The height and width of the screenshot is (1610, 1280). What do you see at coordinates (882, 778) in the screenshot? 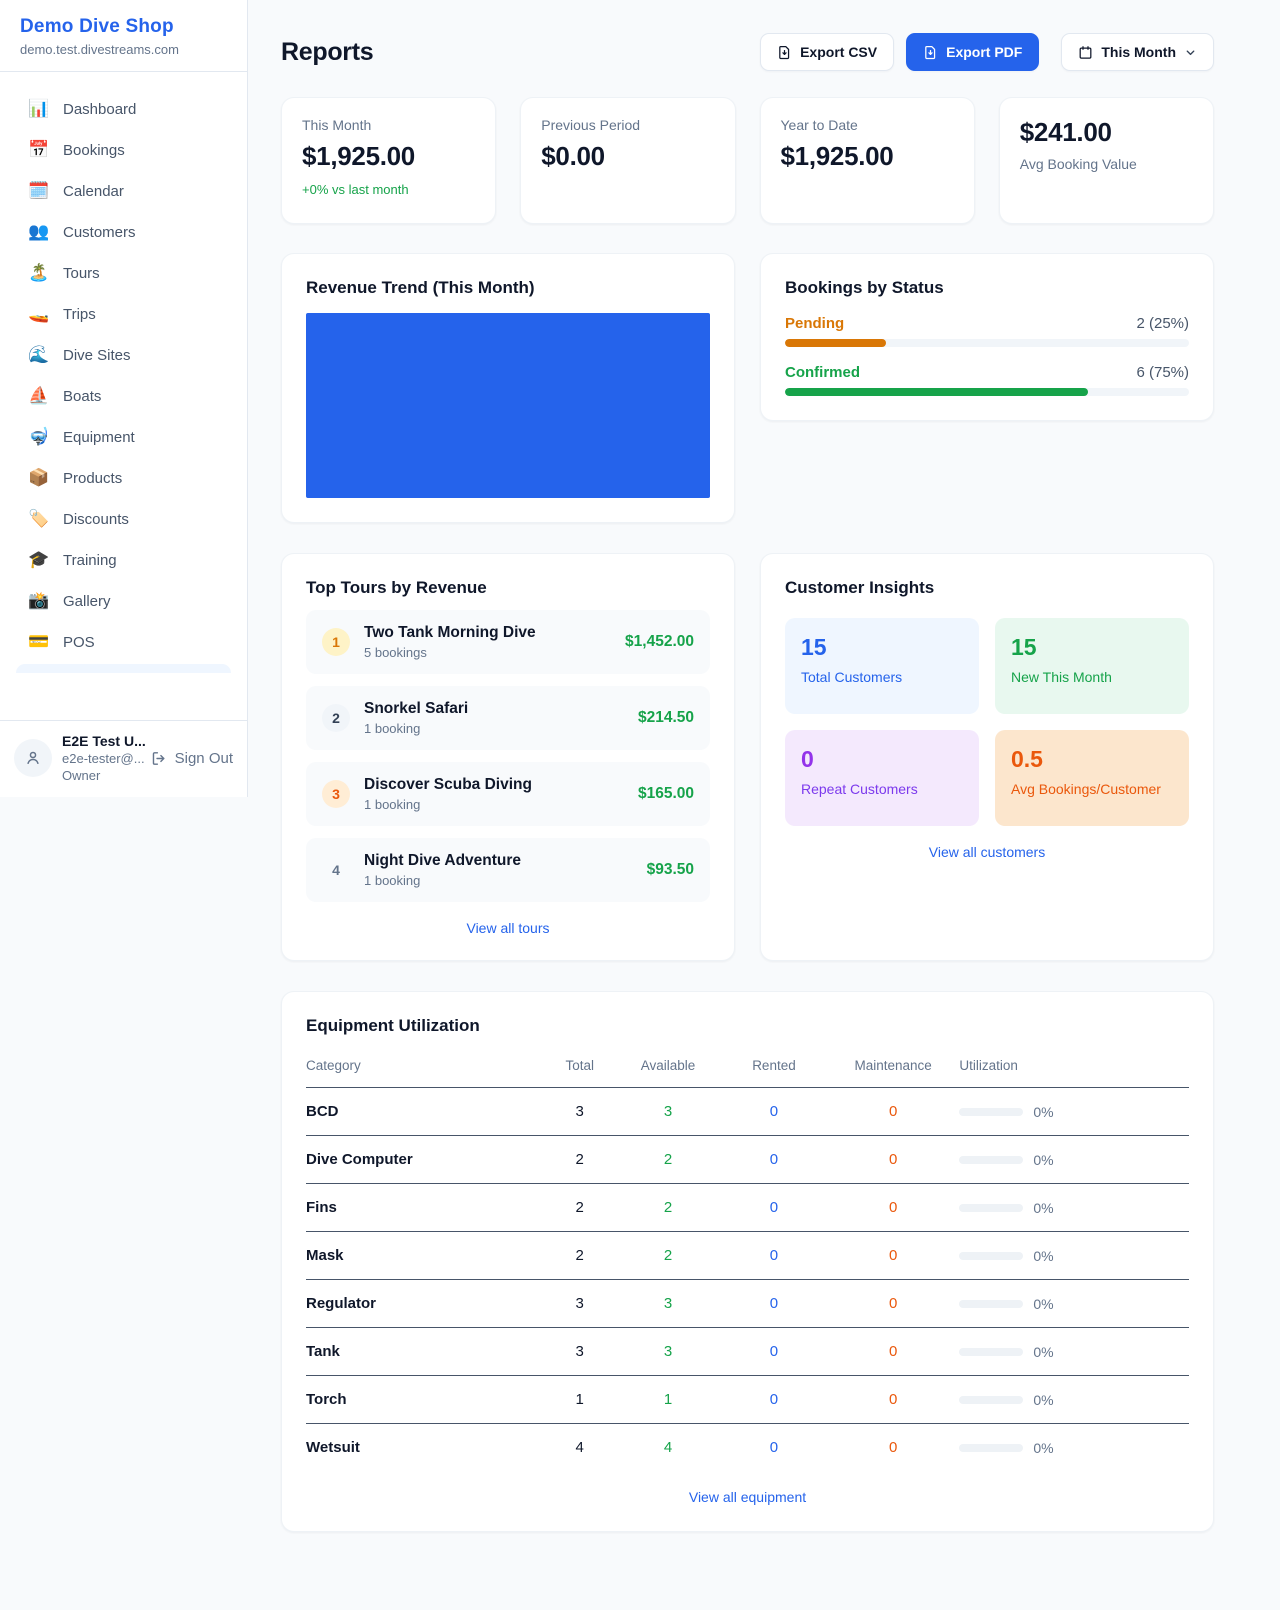
I see `tile-repeat-customers: 0 Repeat Customers` at bounding box center [882, 778].